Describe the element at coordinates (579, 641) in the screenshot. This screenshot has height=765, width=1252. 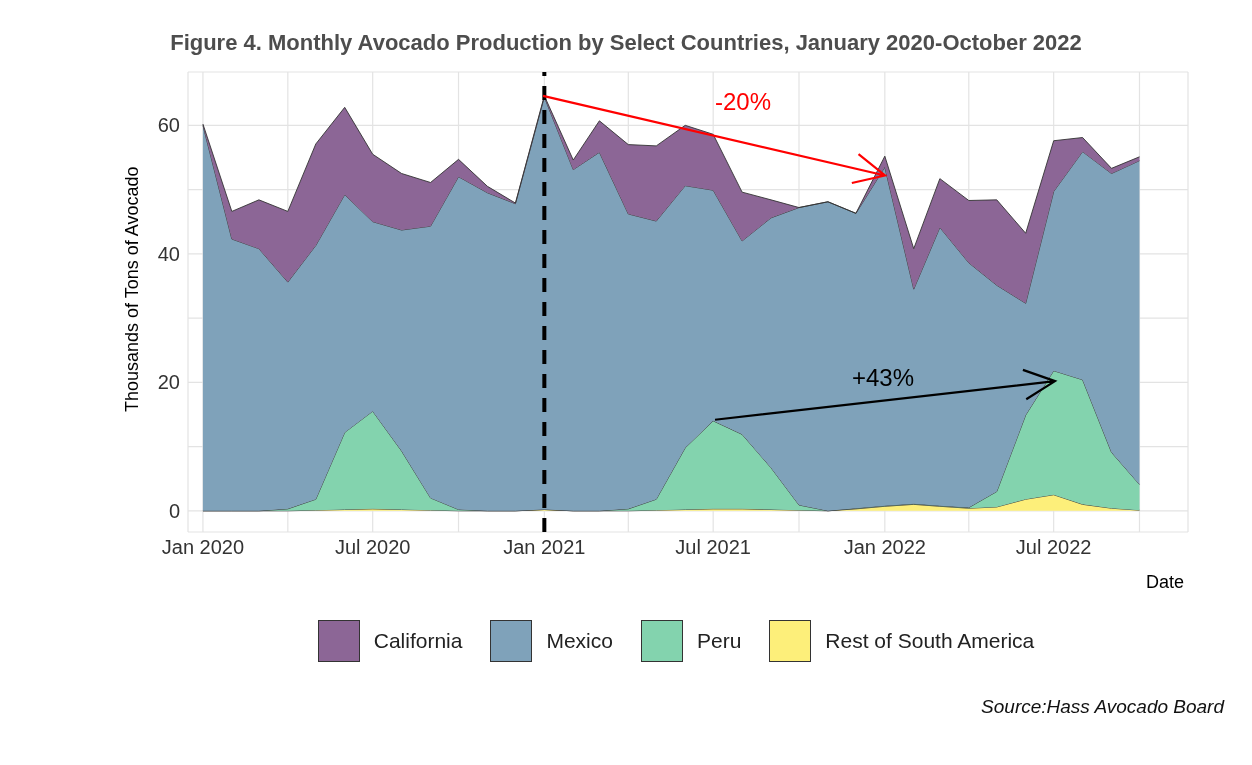
I see `legend-label: Mexico` at that location.